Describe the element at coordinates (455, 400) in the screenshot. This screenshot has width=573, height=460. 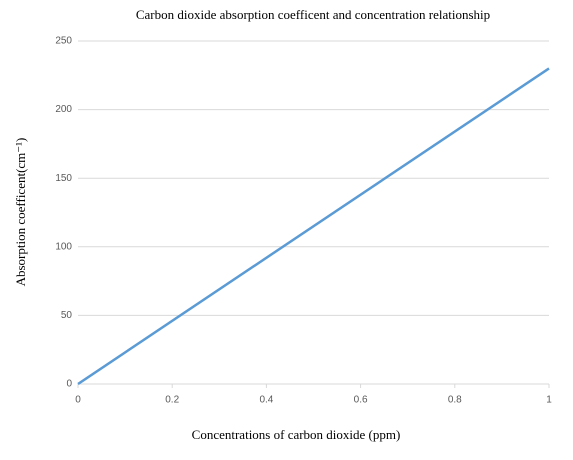
I see `x-tick-label: 0.8` at that location.